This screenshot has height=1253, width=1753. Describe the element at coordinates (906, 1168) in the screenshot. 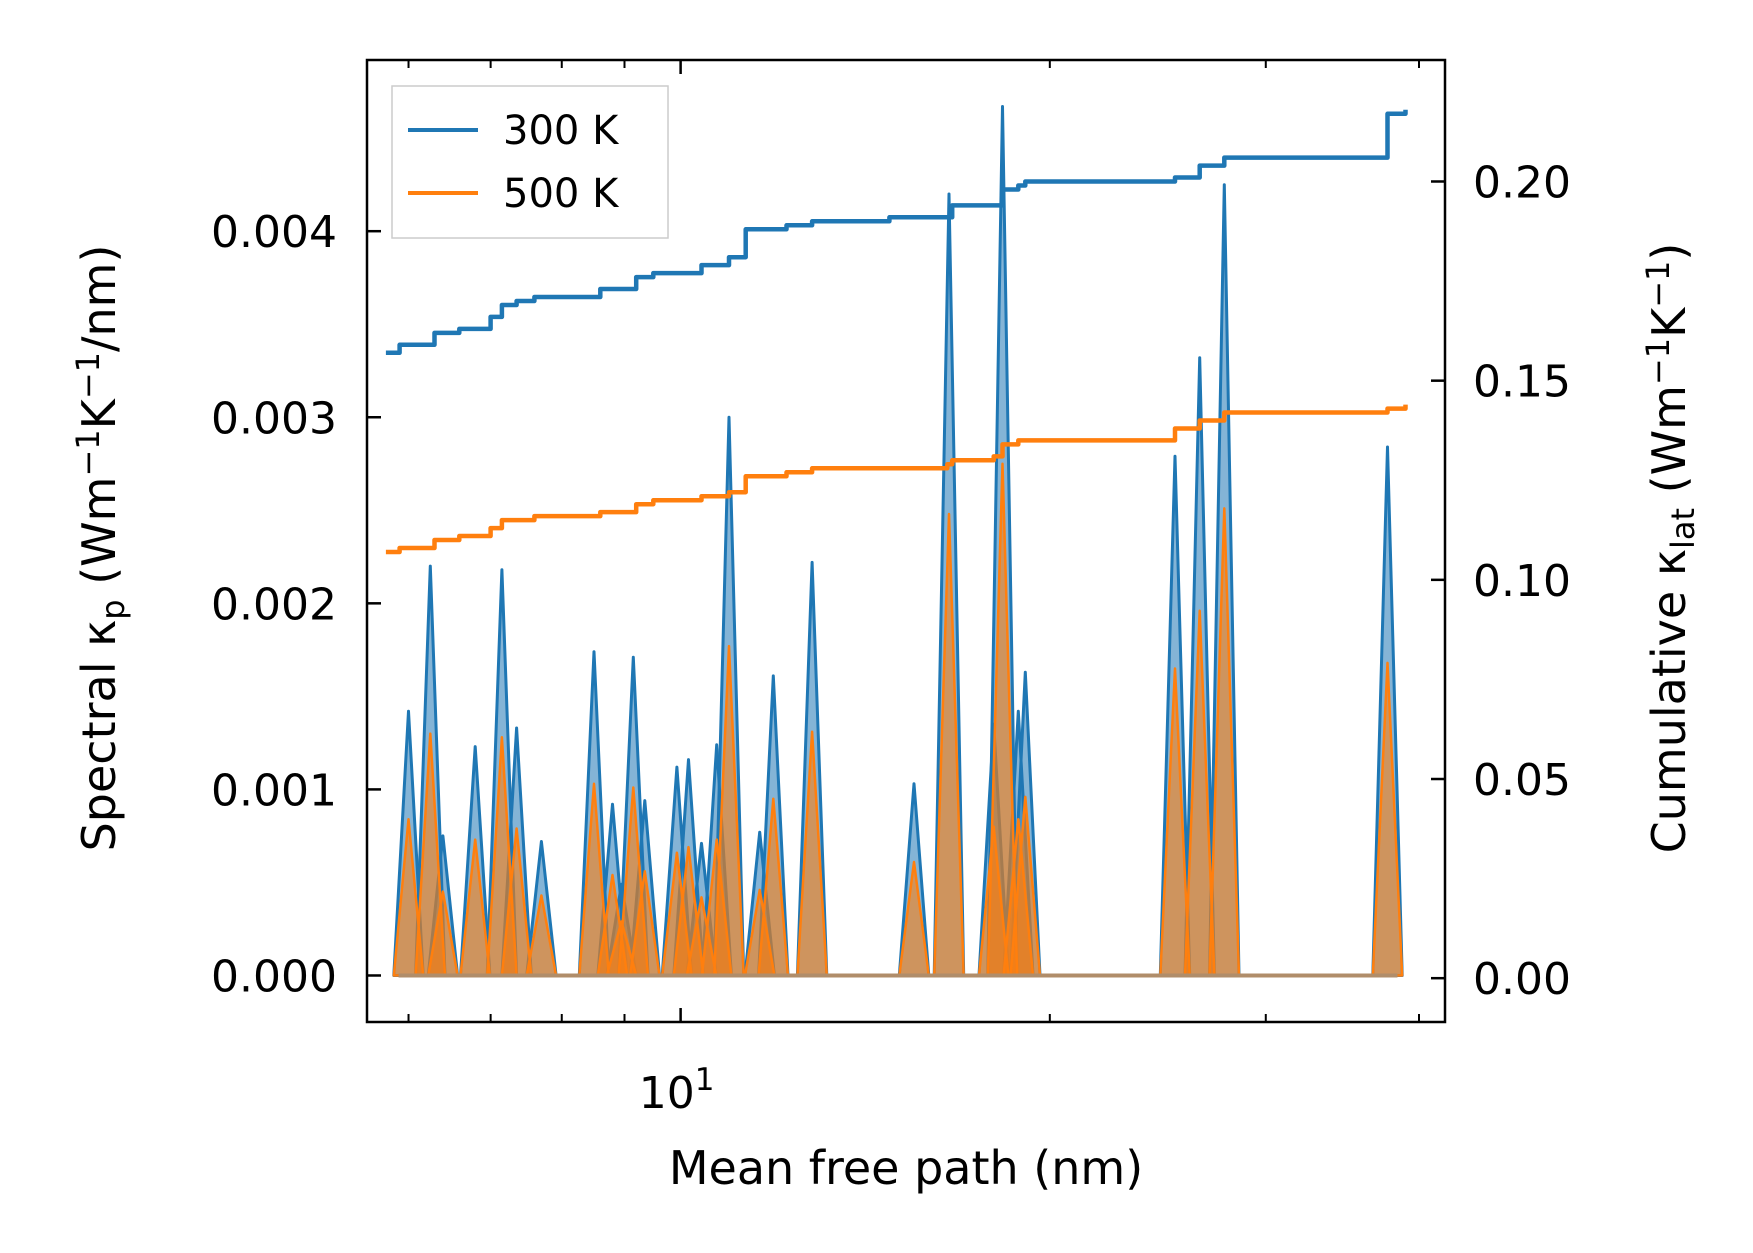

I see `x-axis-label: Mean free path (nm)` at that location.